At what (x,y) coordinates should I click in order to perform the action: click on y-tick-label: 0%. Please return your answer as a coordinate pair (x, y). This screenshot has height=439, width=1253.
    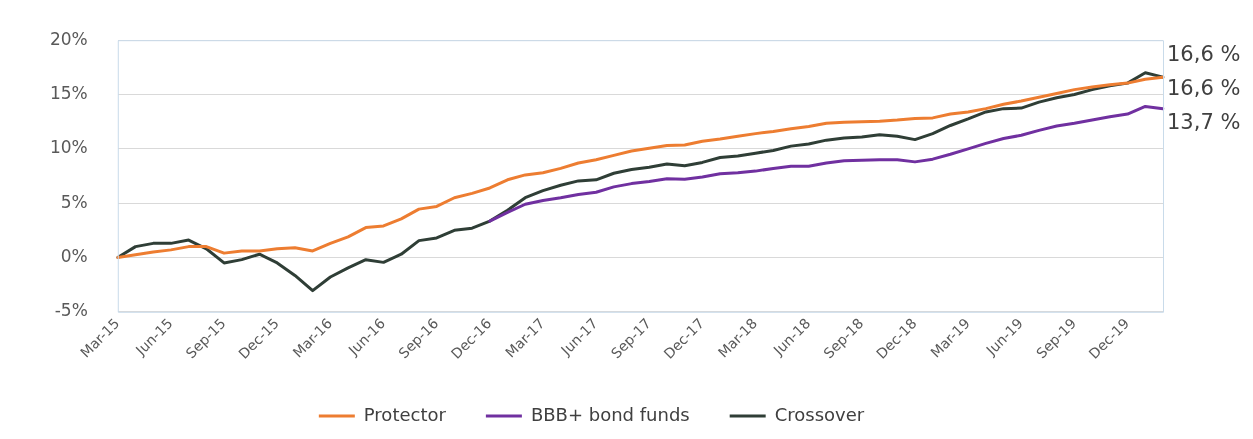
    Looking at the image, I should click on (74, 255).